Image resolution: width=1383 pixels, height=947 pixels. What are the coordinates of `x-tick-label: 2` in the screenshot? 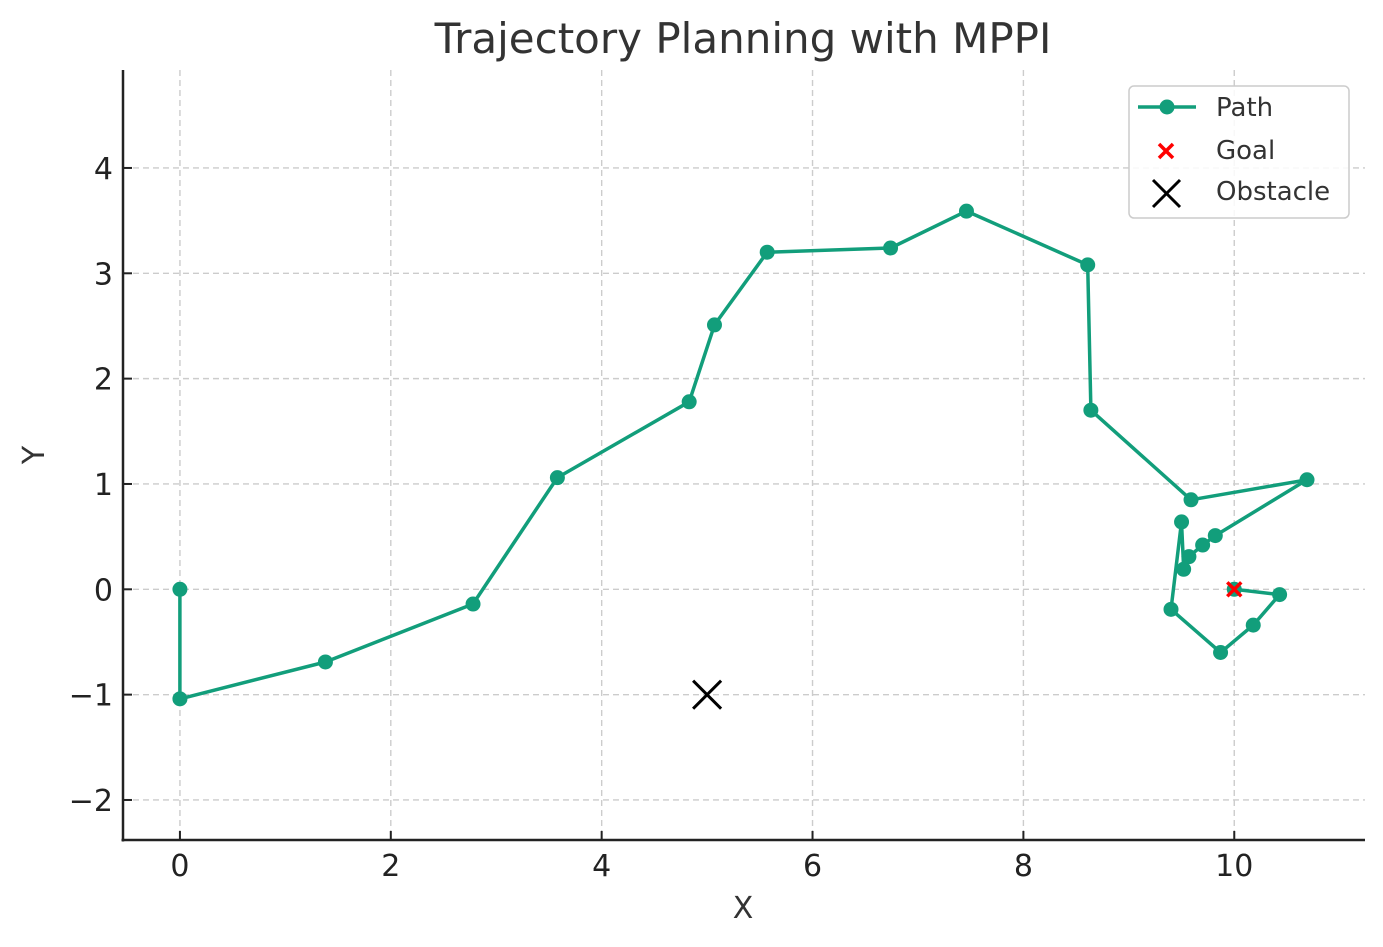 It's located at (390, 866).